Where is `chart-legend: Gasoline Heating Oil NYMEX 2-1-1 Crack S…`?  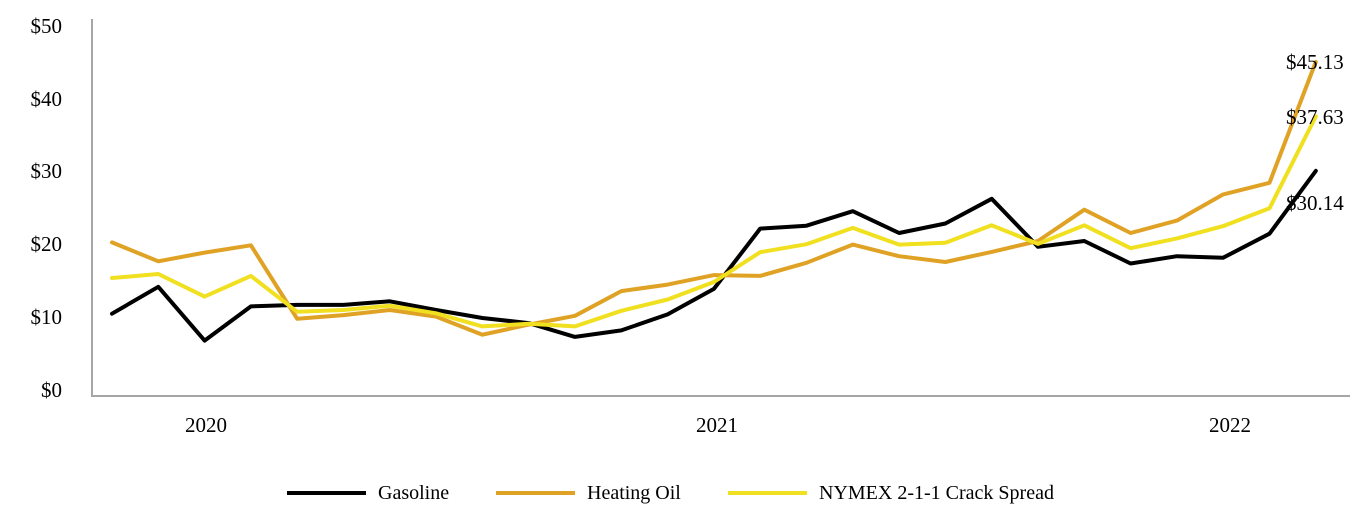 chart-legend: Gasoline Heating Oil NYMEX 2-1-1 Crack S… is located at coordinates (682, 497).